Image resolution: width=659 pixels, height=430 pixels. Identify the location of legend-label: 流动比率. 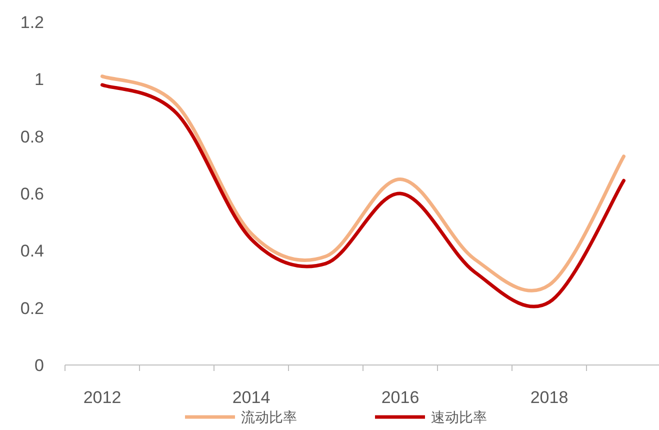
(269, 417).